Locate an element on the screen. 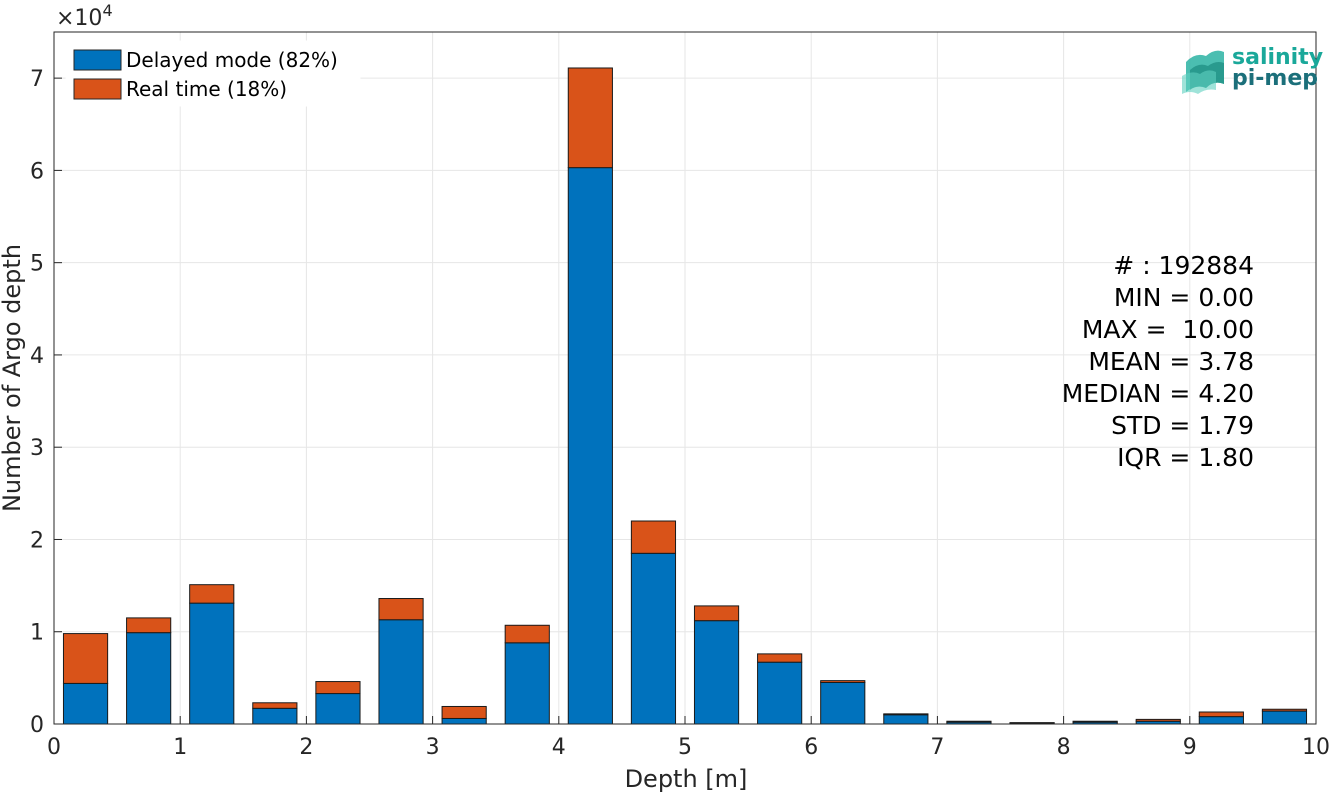 This screenshot has height=794, width=1332. y-tick-label: 4 is located at coordinates (37, 356).